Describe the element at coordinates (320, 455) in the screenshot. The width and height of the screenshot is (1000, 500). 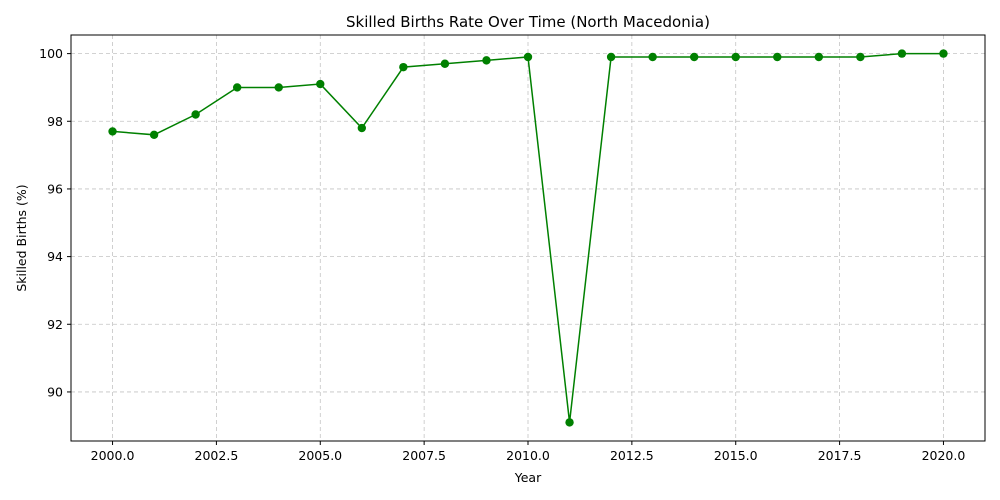
I see `x-tick-label: 2005.0` at that location.